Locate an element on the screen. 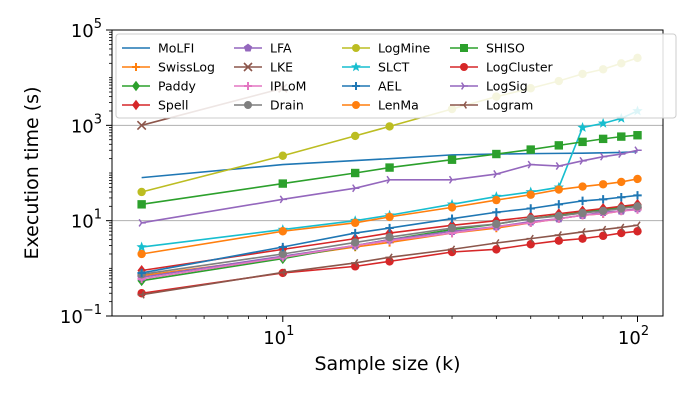 Image resolution: width=700 pixels, height=400 pixels. legend-label: Logram is located at coordinates (509, 105).